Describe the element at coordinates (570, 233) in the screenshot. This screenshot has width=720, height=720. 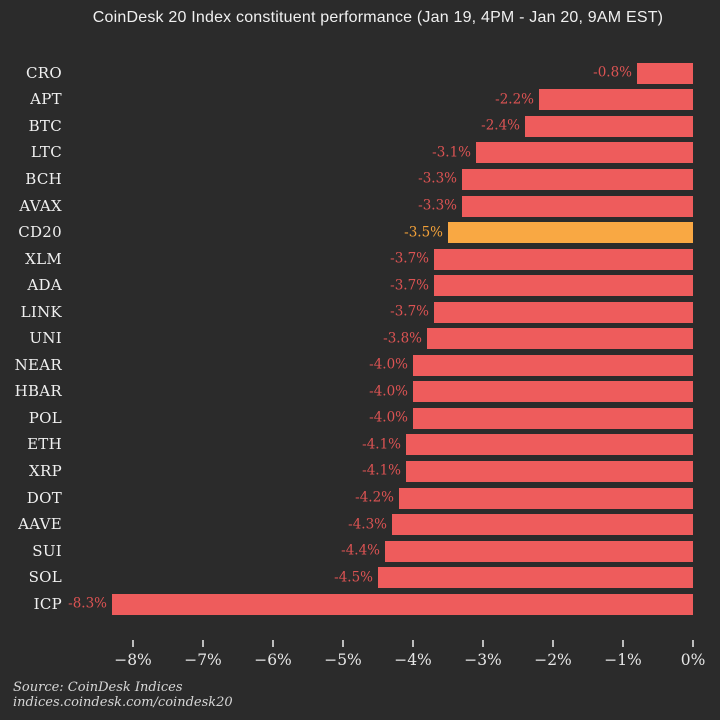
I see `bar-highlight` at that location.